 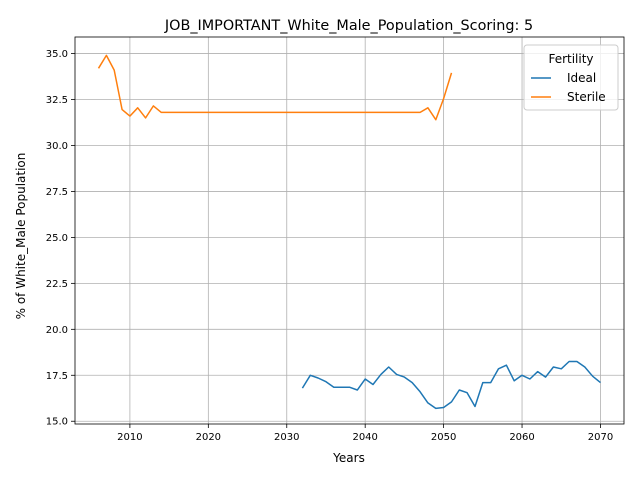 What do you see at coordinates (57, 100) in the screenshot?
I see `y-tick-label: 32.5` at bounding box center [57, 100].